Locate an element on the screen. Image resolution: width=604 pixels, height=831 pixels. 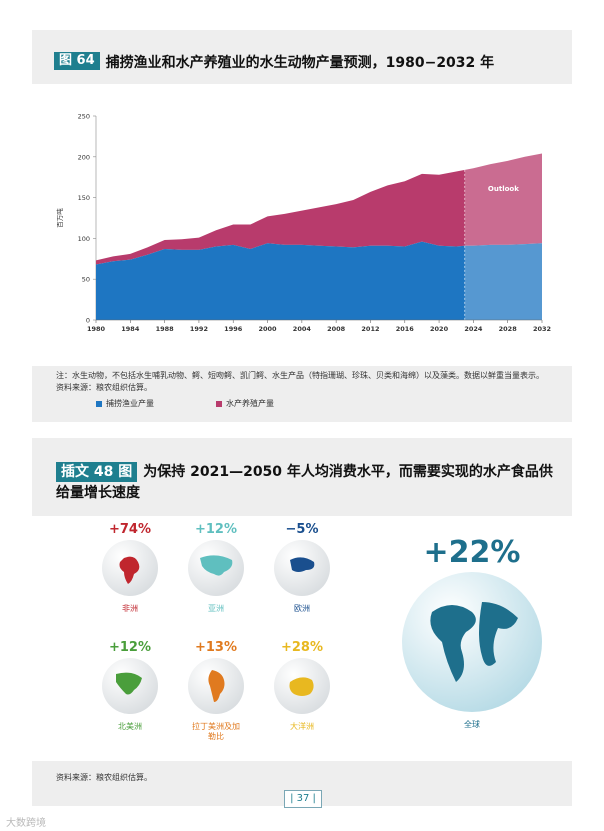
figure-64-title: 捕捞渔业和水产养殖业的水生动物产量预测，1980−2032 年 is located at coordinates (300, 63).